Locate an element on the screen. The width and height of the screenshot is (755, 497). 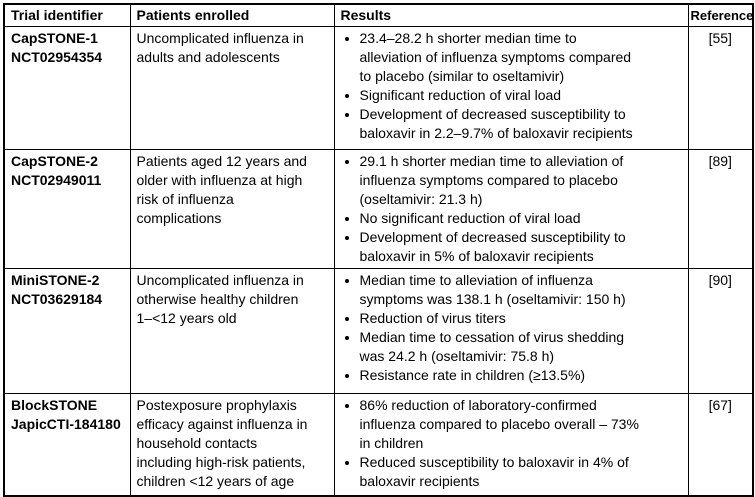
trial-identifier-cell: CapSTONE-2 NCT02949011 is located at coordinates (67, 209).